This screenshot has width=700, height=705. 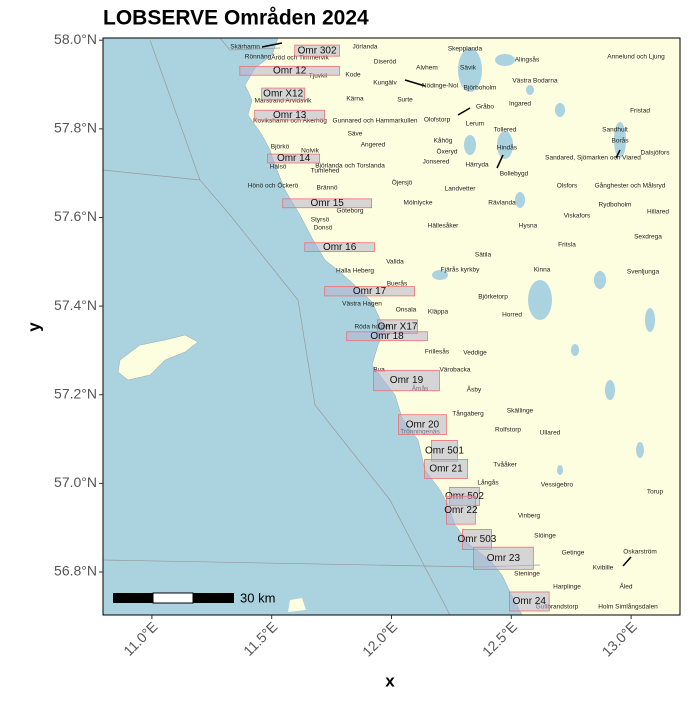 I want to click on place-label: Kläppa, so click(x=438, y=312).